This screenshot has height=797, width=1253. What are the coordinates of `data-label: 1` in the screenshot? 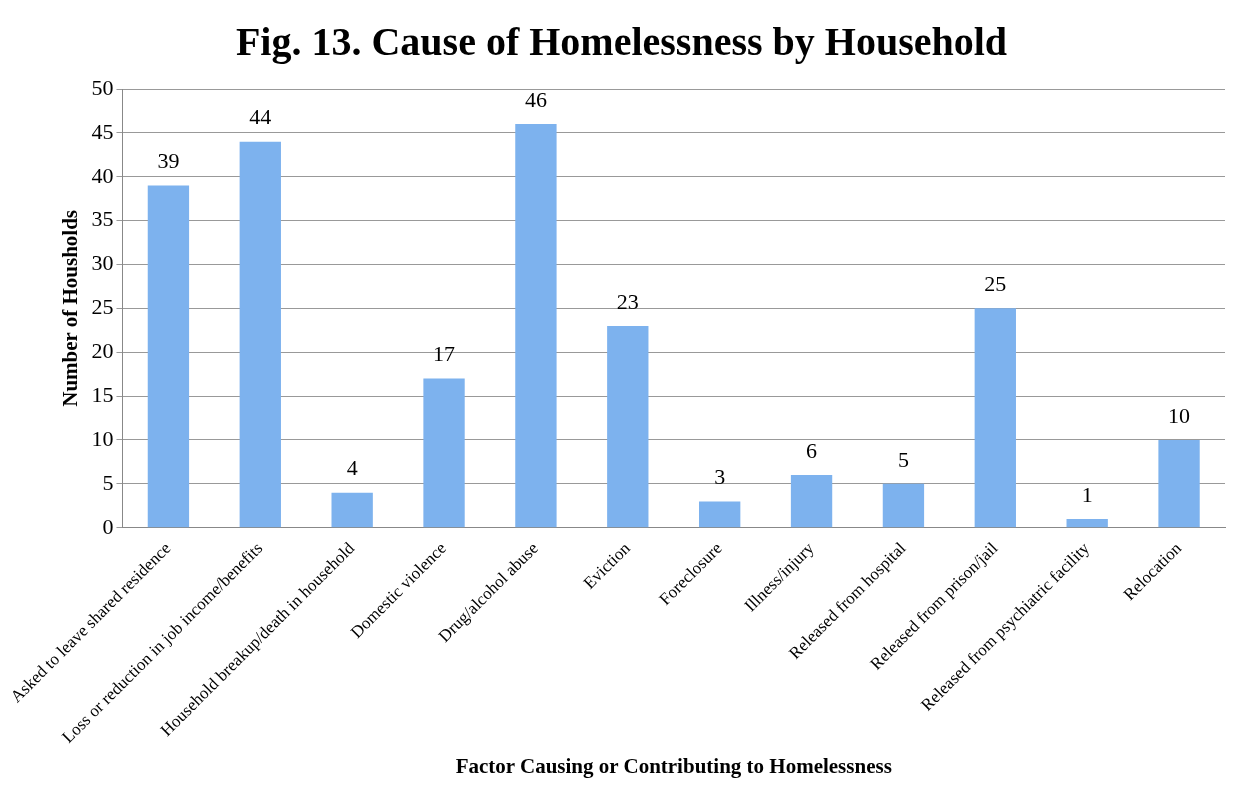 It's located at (1087, 494).